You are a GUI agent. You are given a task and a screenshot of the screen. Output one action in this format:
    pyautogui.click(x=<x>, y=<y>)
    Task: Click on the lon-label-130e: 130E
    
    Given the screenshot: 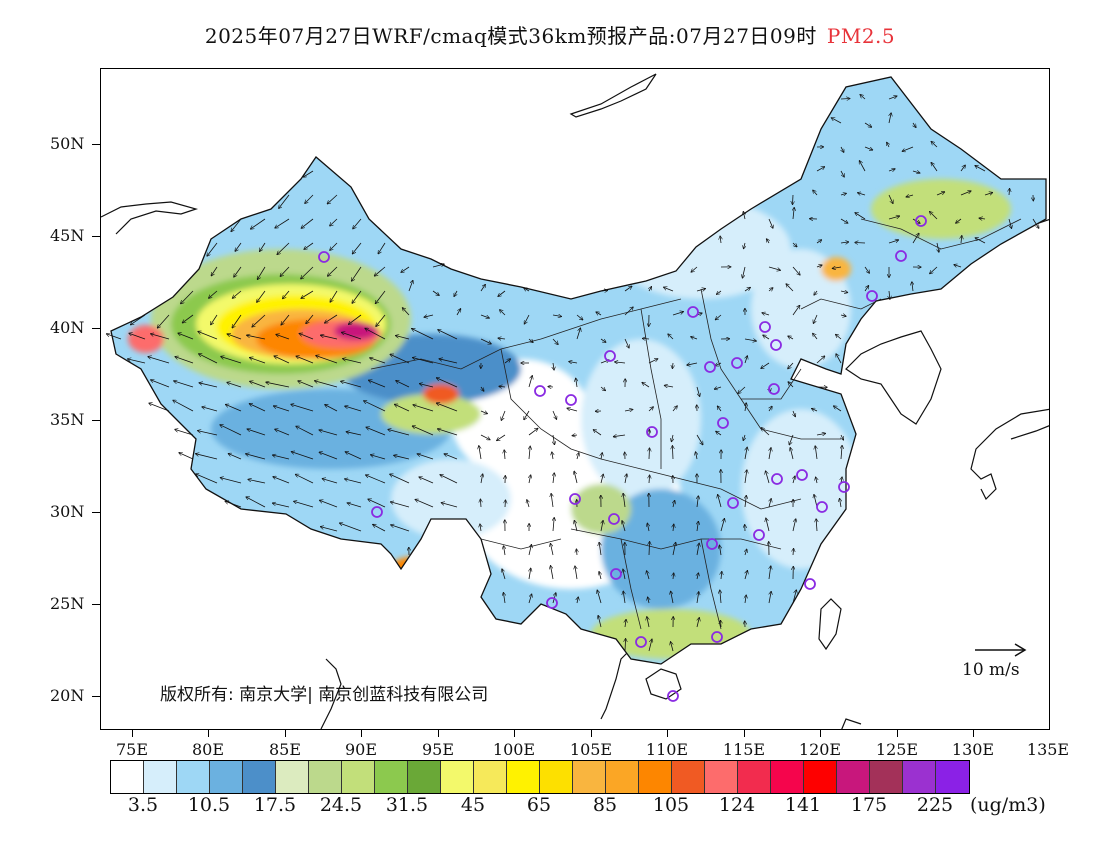 What is the action you would take?
    pyautogui.click(x=973, y=749)
    